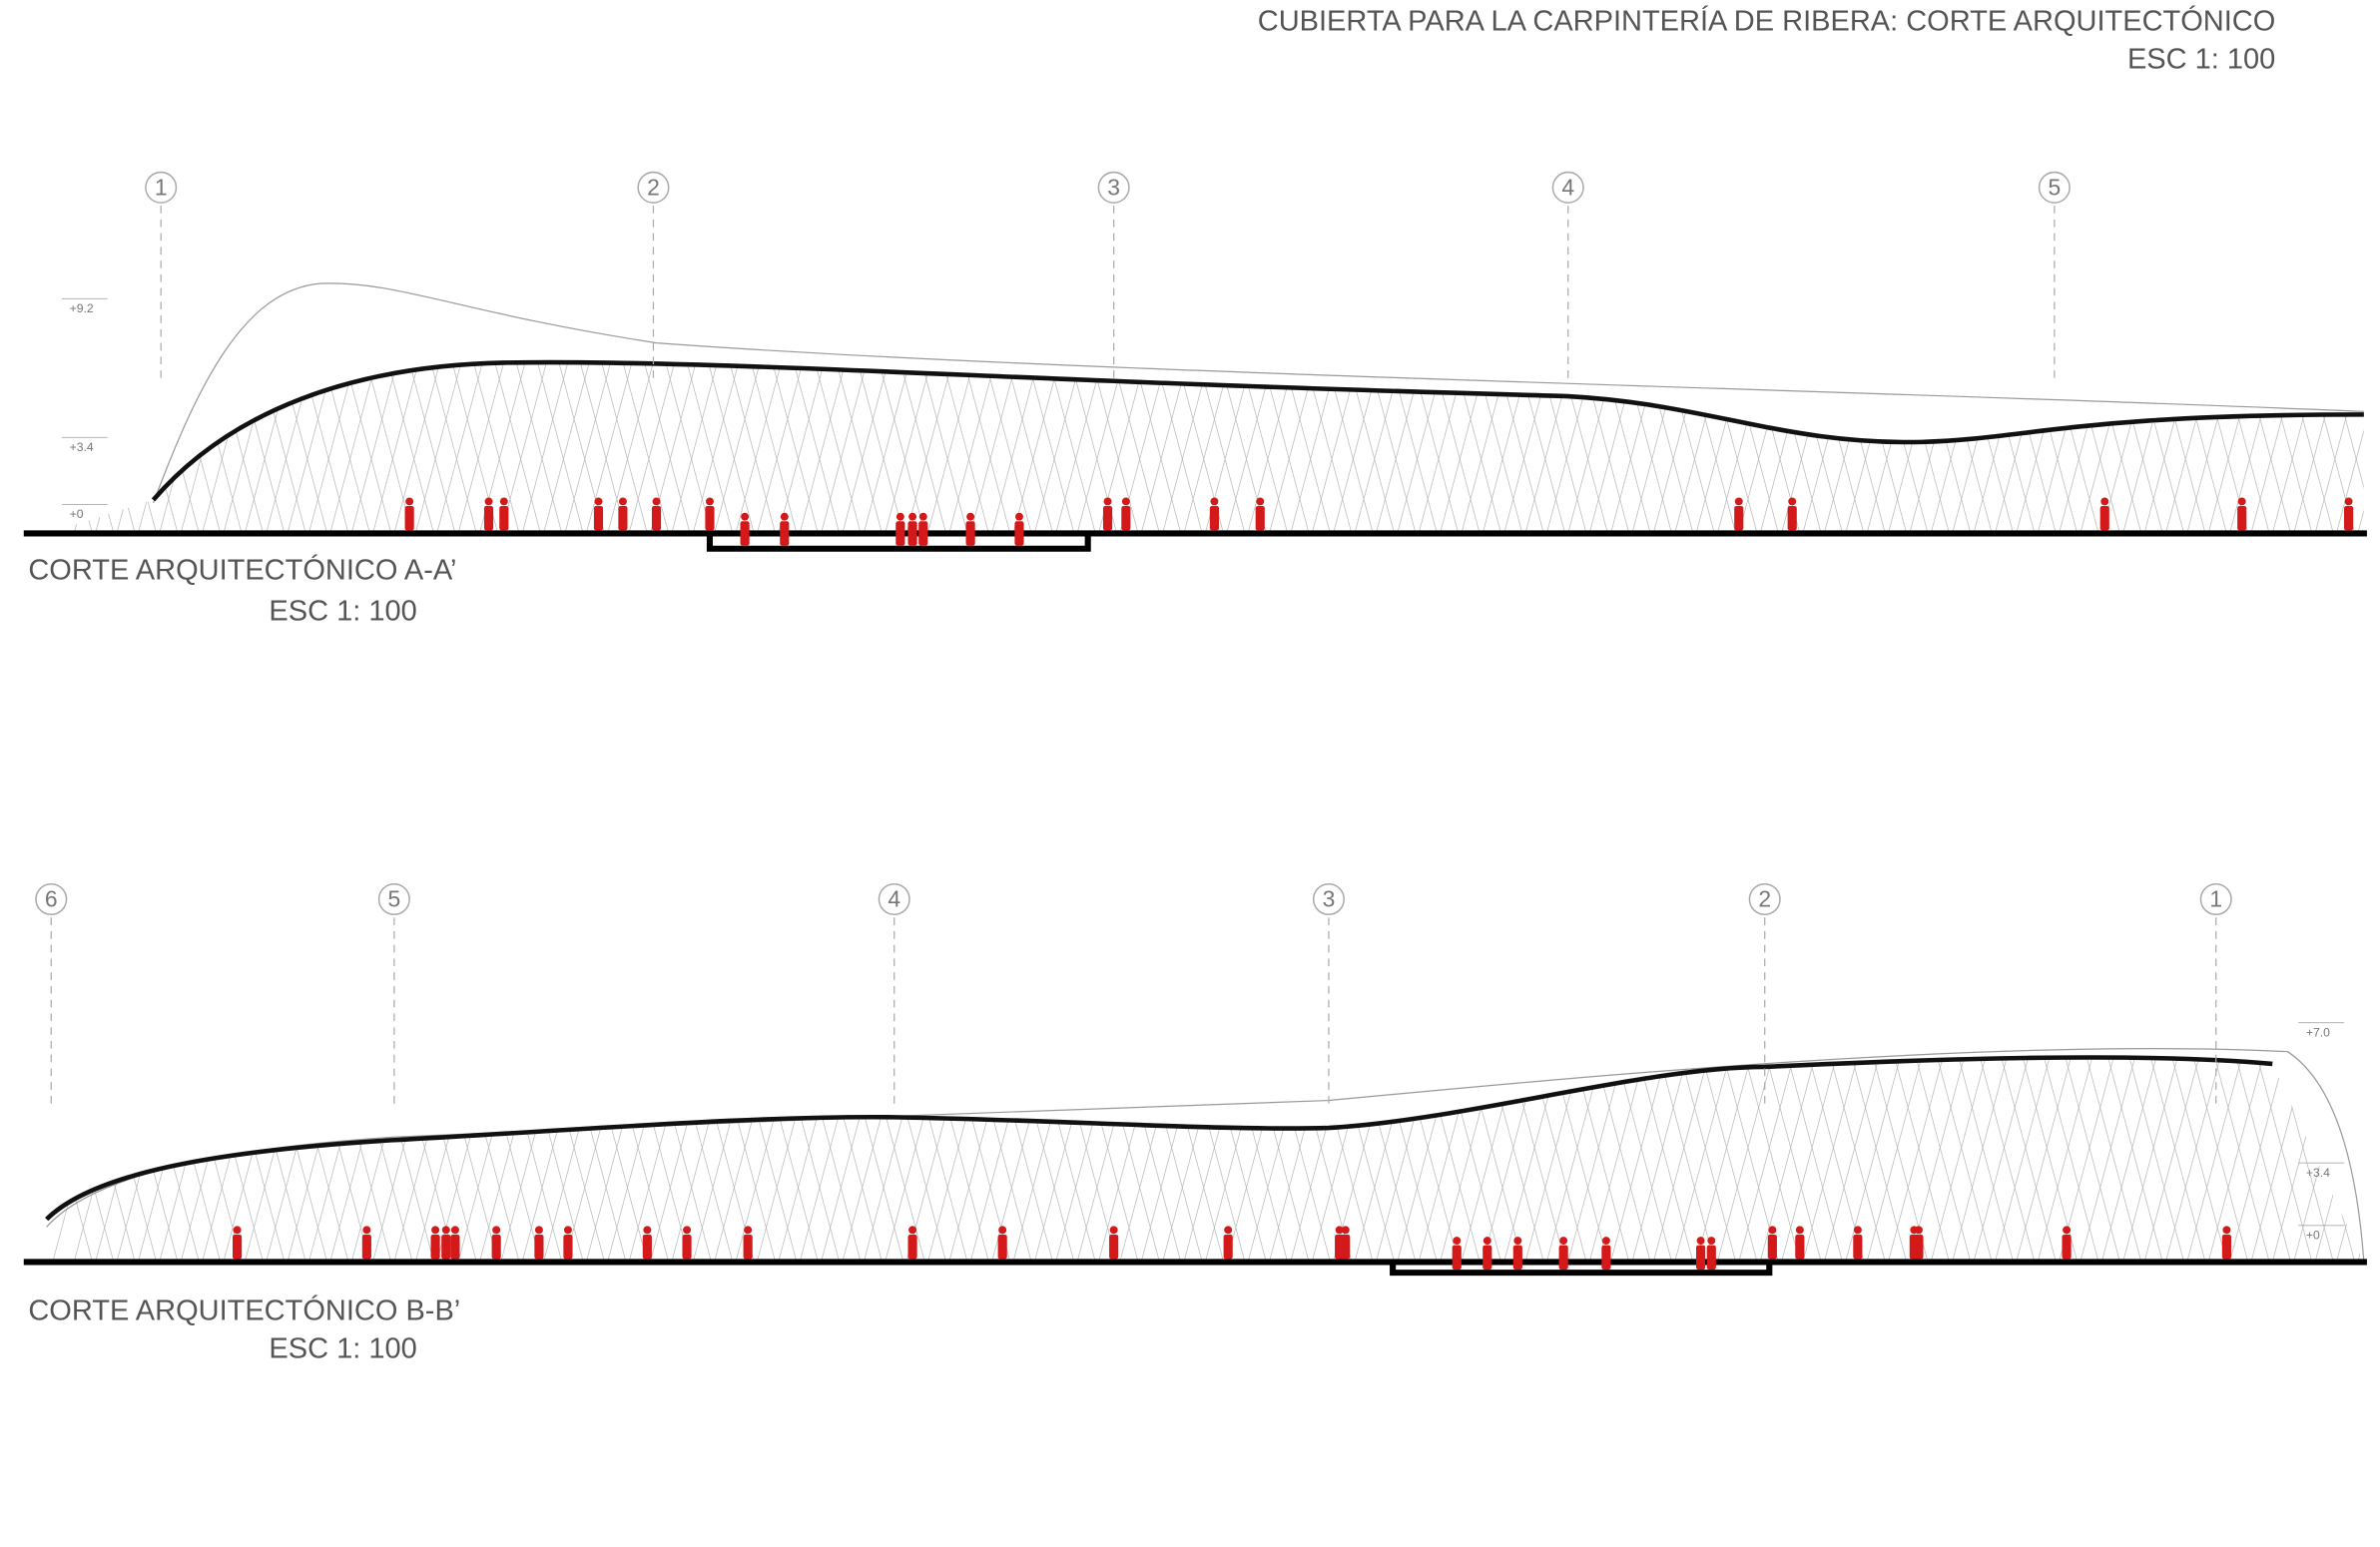 Image resolution: width=2380 pixels, height=1547 pixels. What do you see at coordinates (393, 899) in the screenshot?
I see `grid-axis-label: 5` at bounding box center [393, 899].